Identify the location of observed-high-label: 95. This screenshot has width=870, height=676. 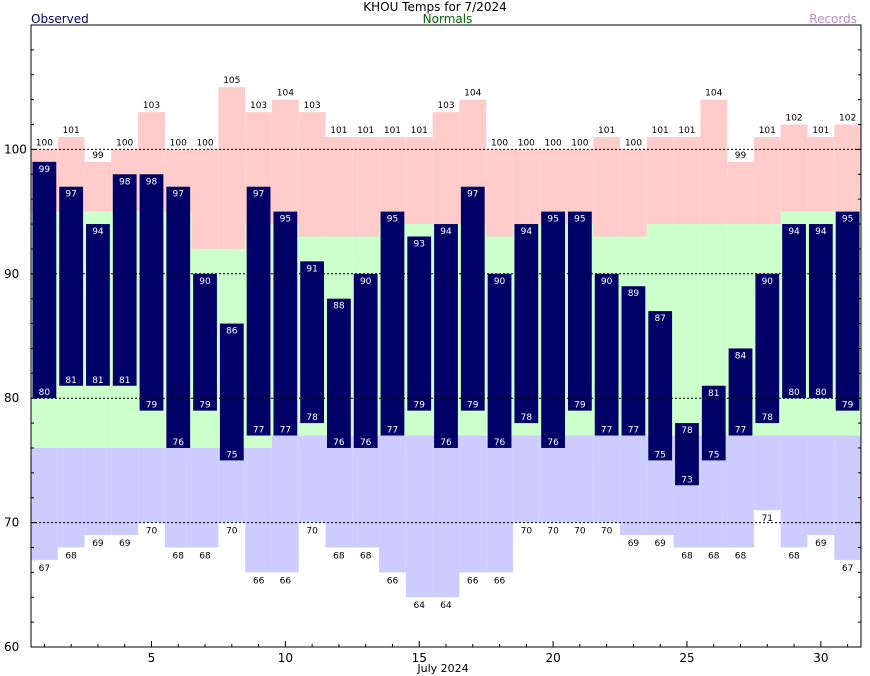
(847, 220).